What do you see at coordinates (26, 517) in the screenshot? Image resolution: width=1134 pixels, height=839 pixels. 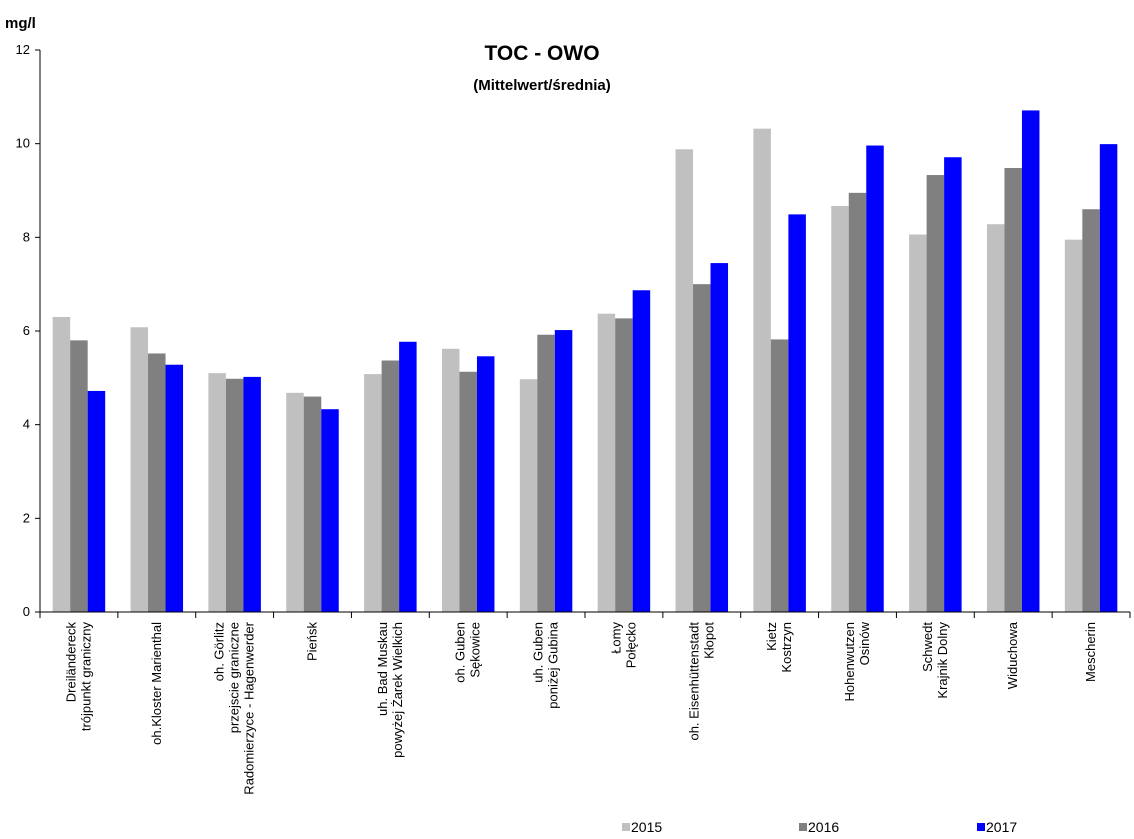 I see `y-tick-label: 2` at bounding box center [26, 517].